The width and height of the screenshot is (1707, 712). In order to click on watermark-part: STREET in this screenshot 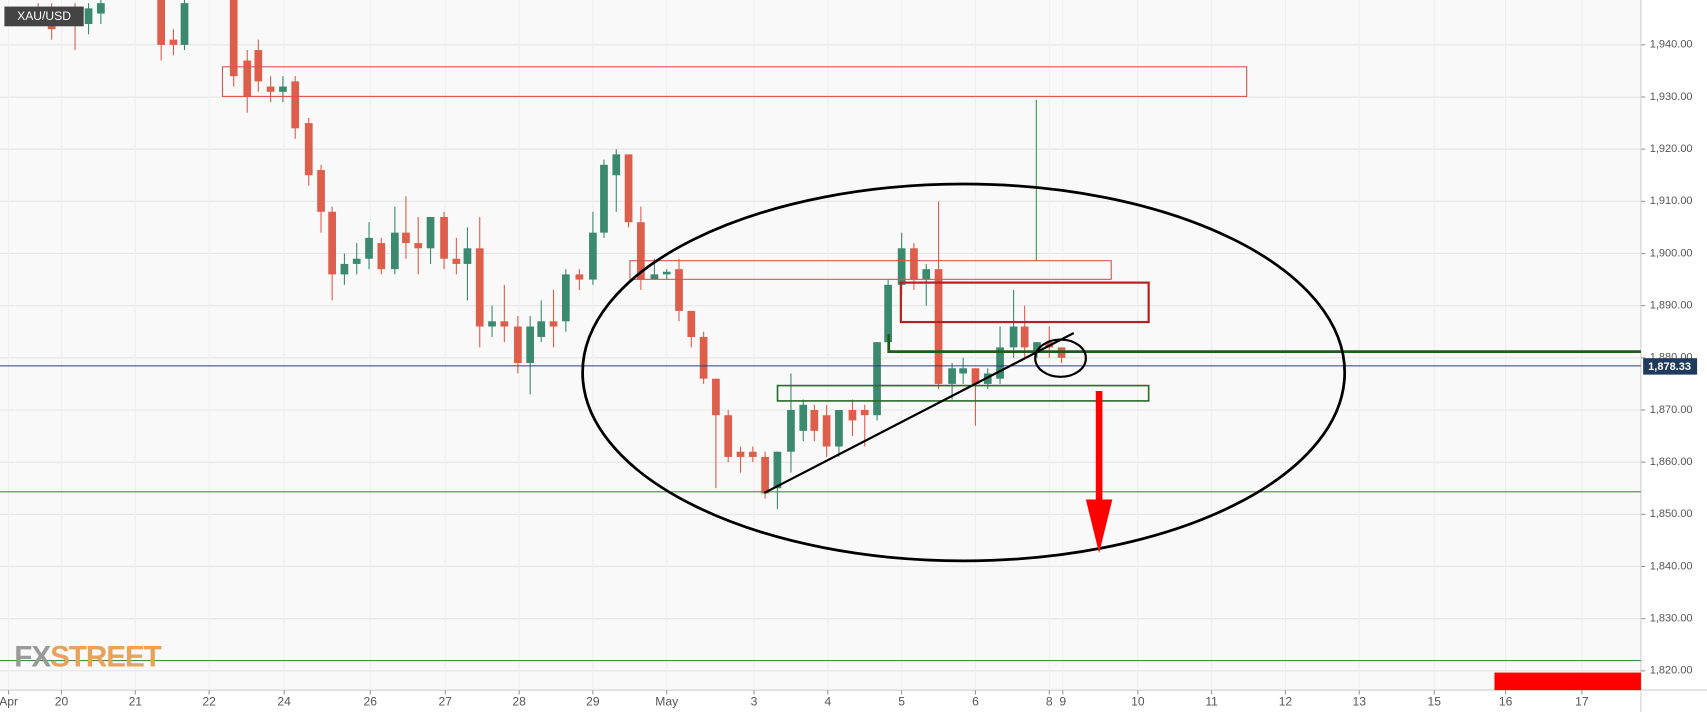, I will do `click(106, 656)`.